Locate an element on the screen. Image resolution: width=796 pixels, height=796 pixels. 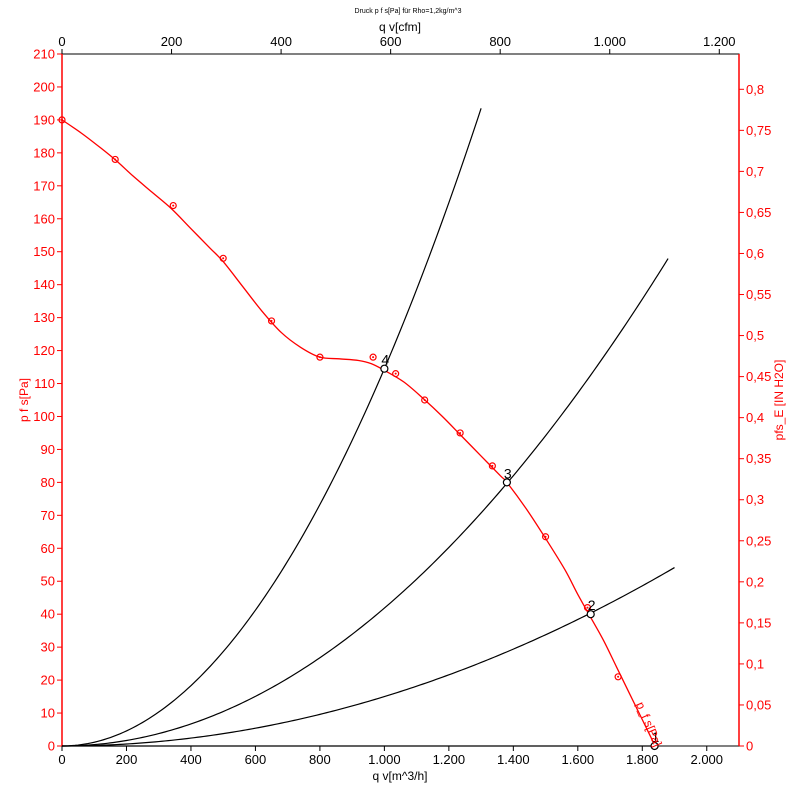
x-tick-label: 1.000 is located at coordinates (384, 759).